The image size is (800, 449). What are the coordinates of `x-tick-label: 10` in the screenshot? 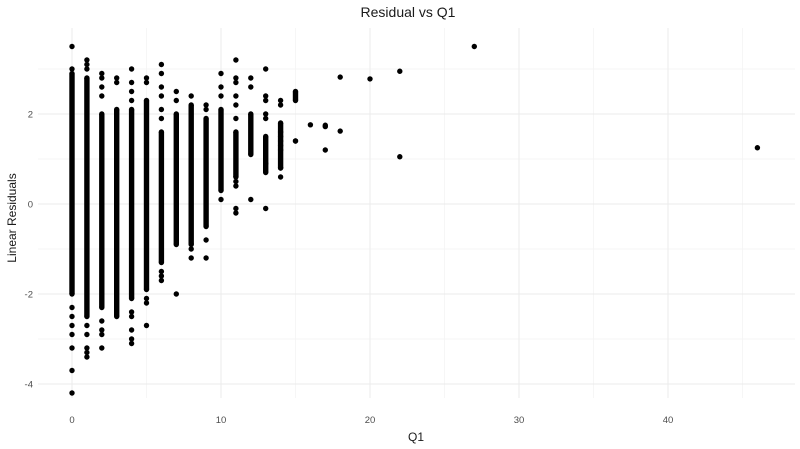 It's located at (221, 420).